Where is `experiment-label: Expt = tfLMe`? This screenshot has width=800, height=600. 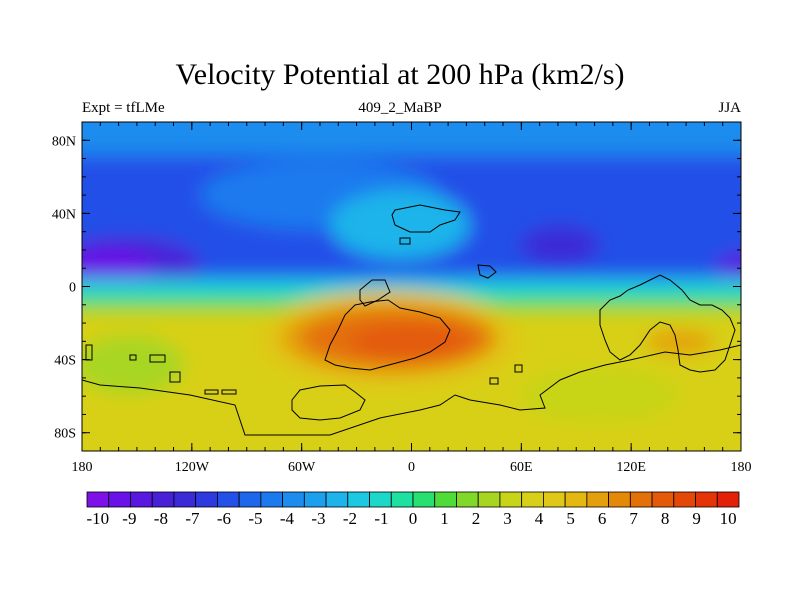
experiment-label: Expt = tfLMe is located at coordinates (123, 108).